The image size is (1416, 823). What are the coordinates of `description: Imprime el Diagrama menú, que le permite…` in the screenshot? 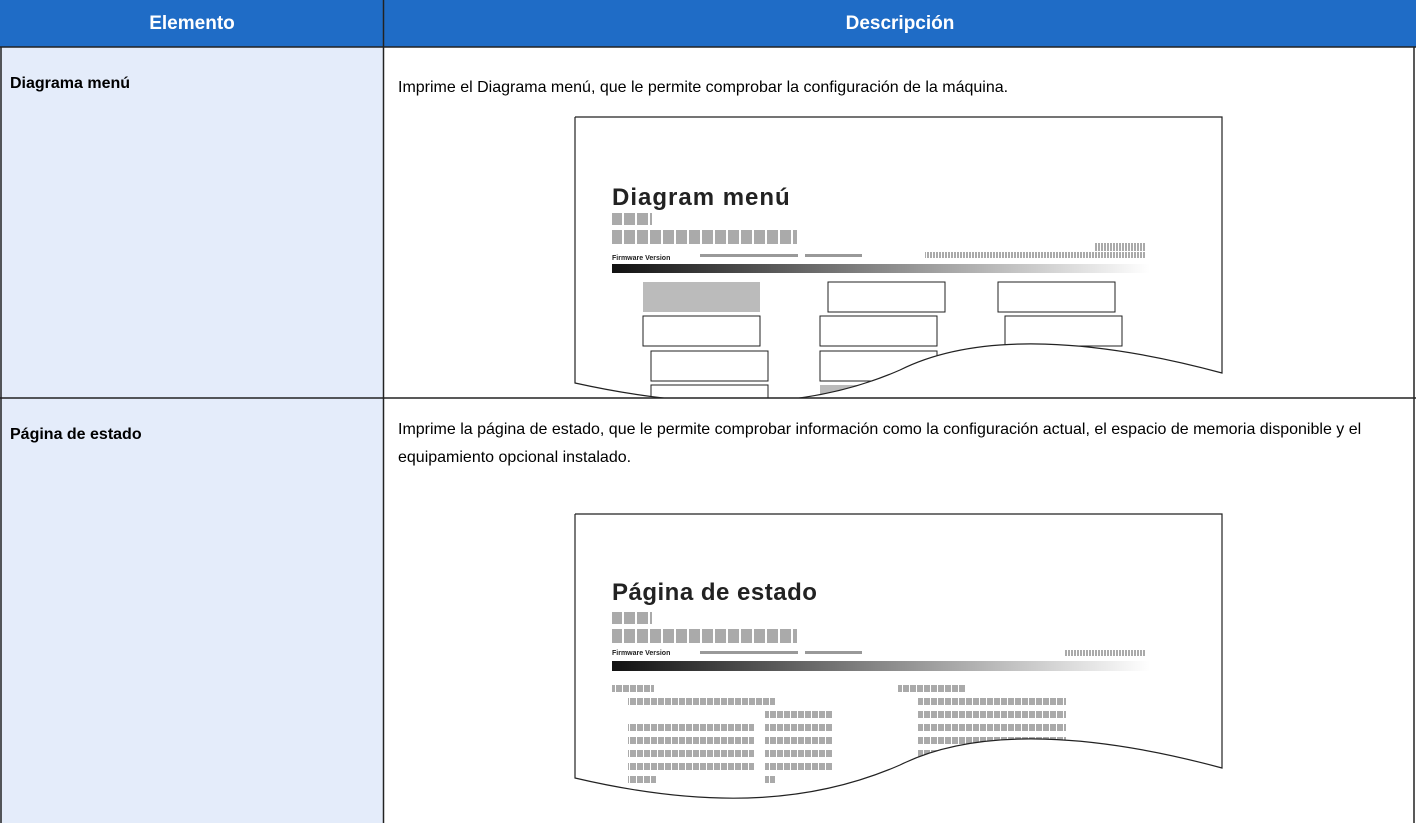 It's located at (703, 87).